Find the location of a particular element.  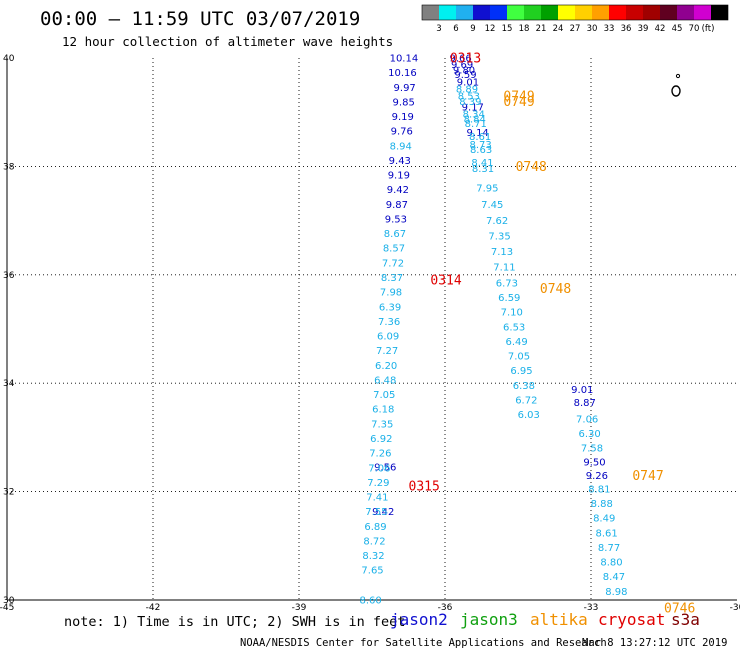

y-tick-label: 36 is located at coordinates (9, 276).